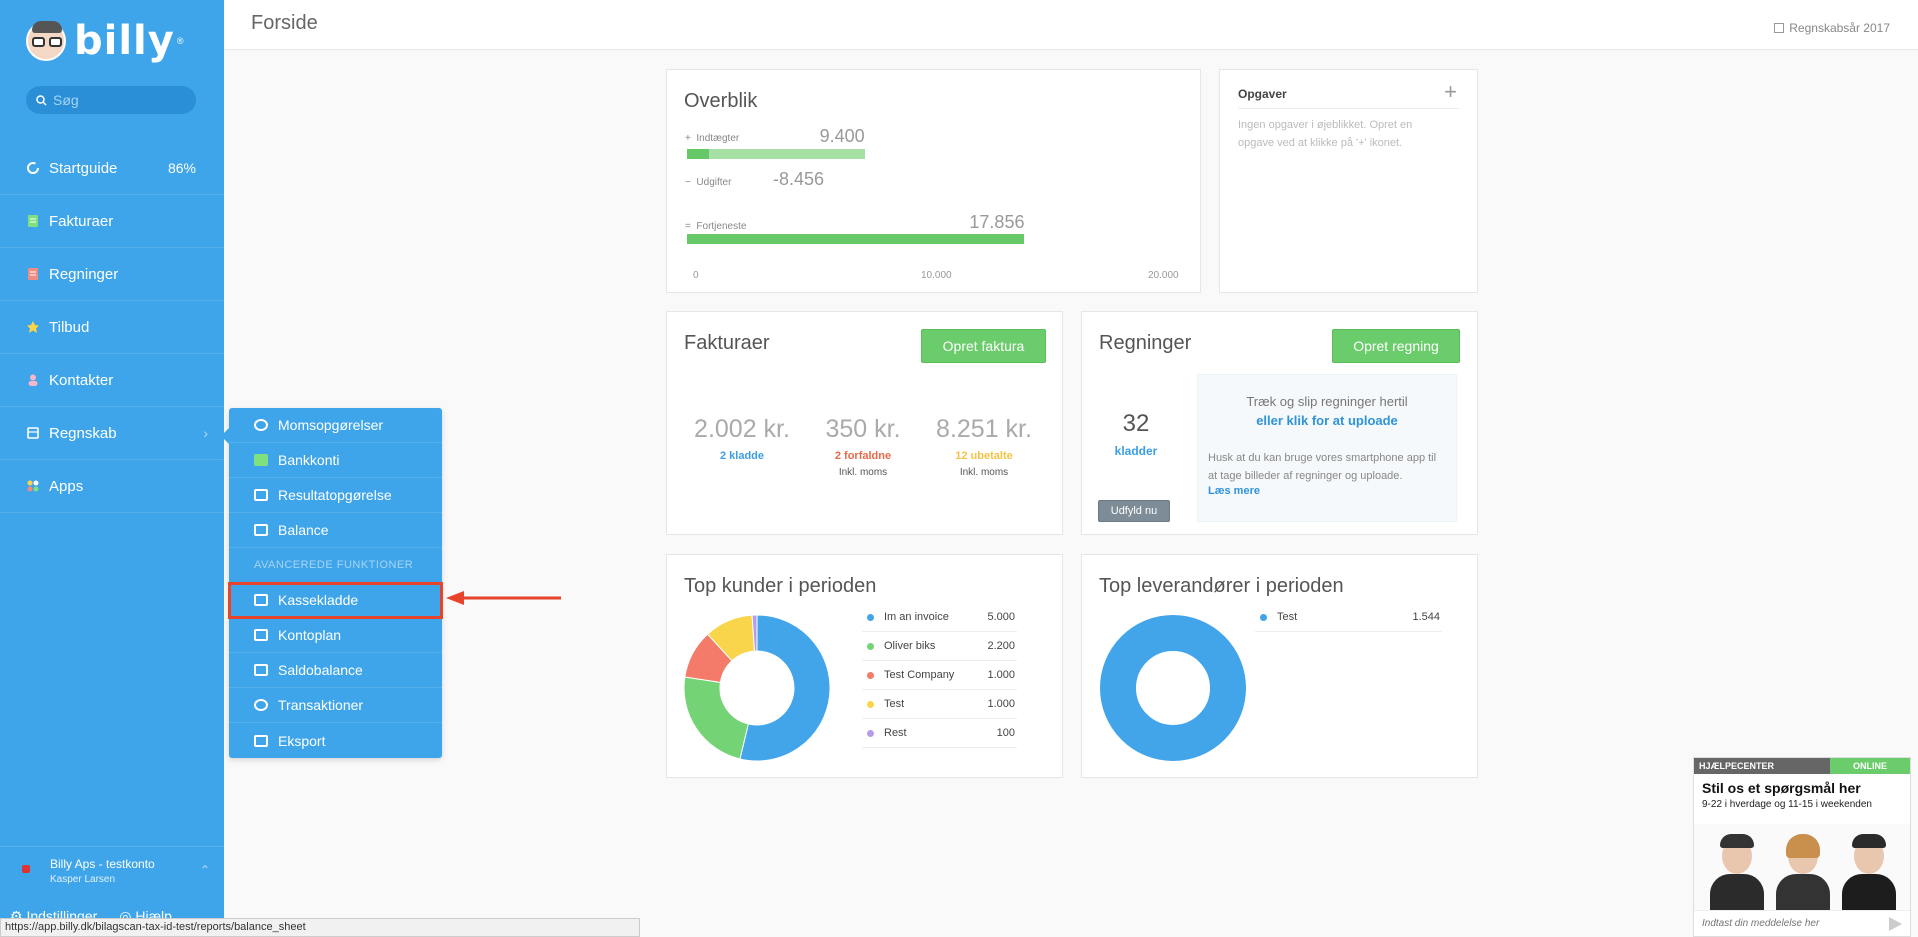 This screenshot has width=1918, height=937. Describe the element at coordinates (919, 675) in the screenshot. I see `legend-name: Test Company` at that location.